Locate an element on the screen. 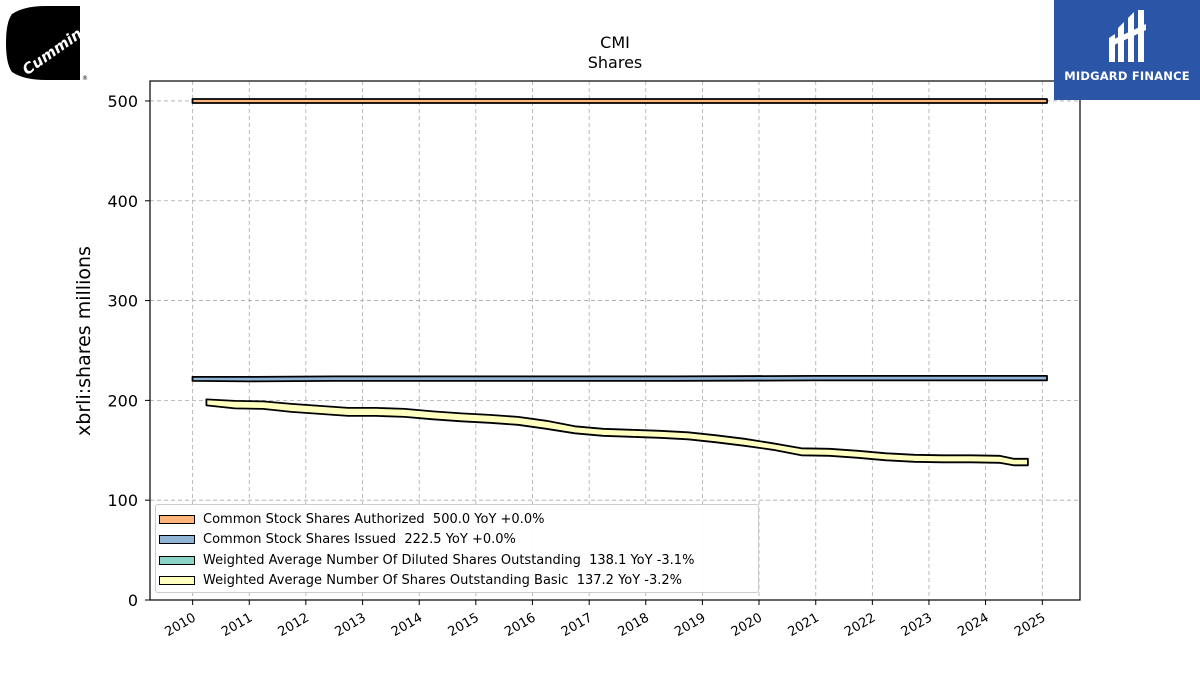 The image size is (1200, 675). series-band-weighted-average-number-of-shares-outstanding-basic is located at coordinates (617, 432).